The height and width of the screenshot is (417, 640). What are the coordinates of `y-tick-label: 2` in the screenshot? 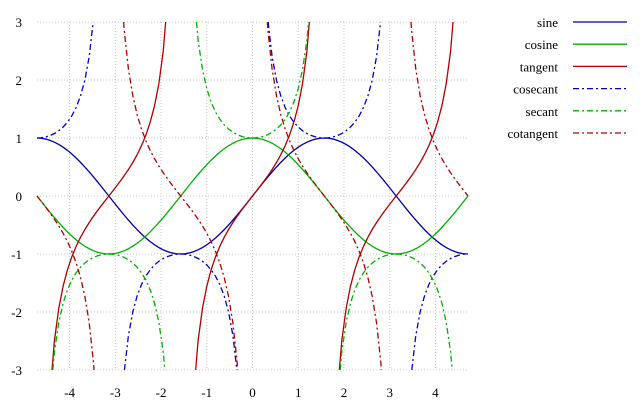 It's located at (19, 80).